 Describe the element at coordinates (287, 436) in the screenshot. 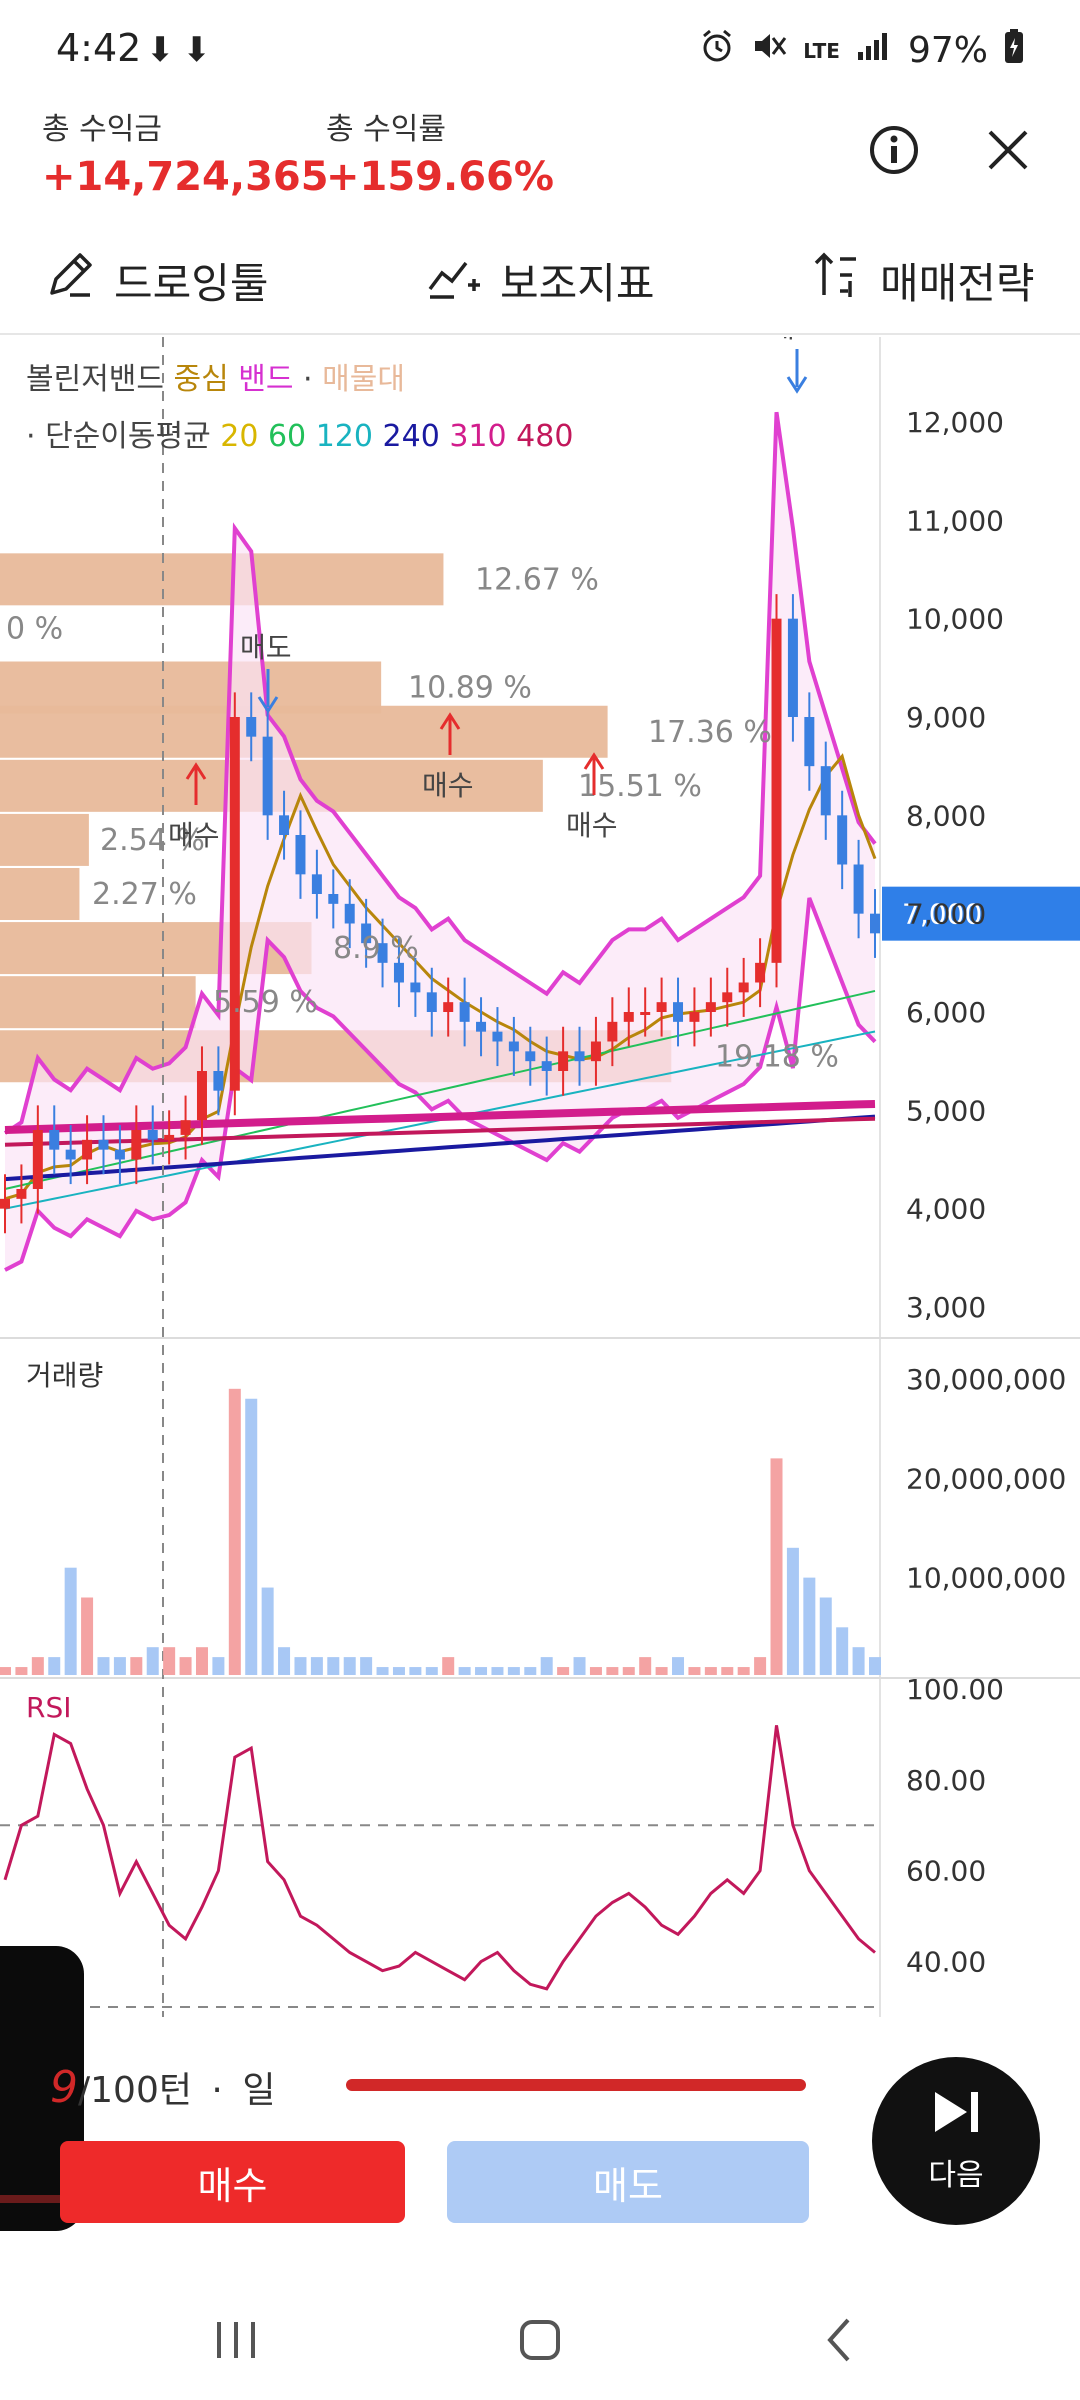

I see `legend-sma-60: 60` at that location.